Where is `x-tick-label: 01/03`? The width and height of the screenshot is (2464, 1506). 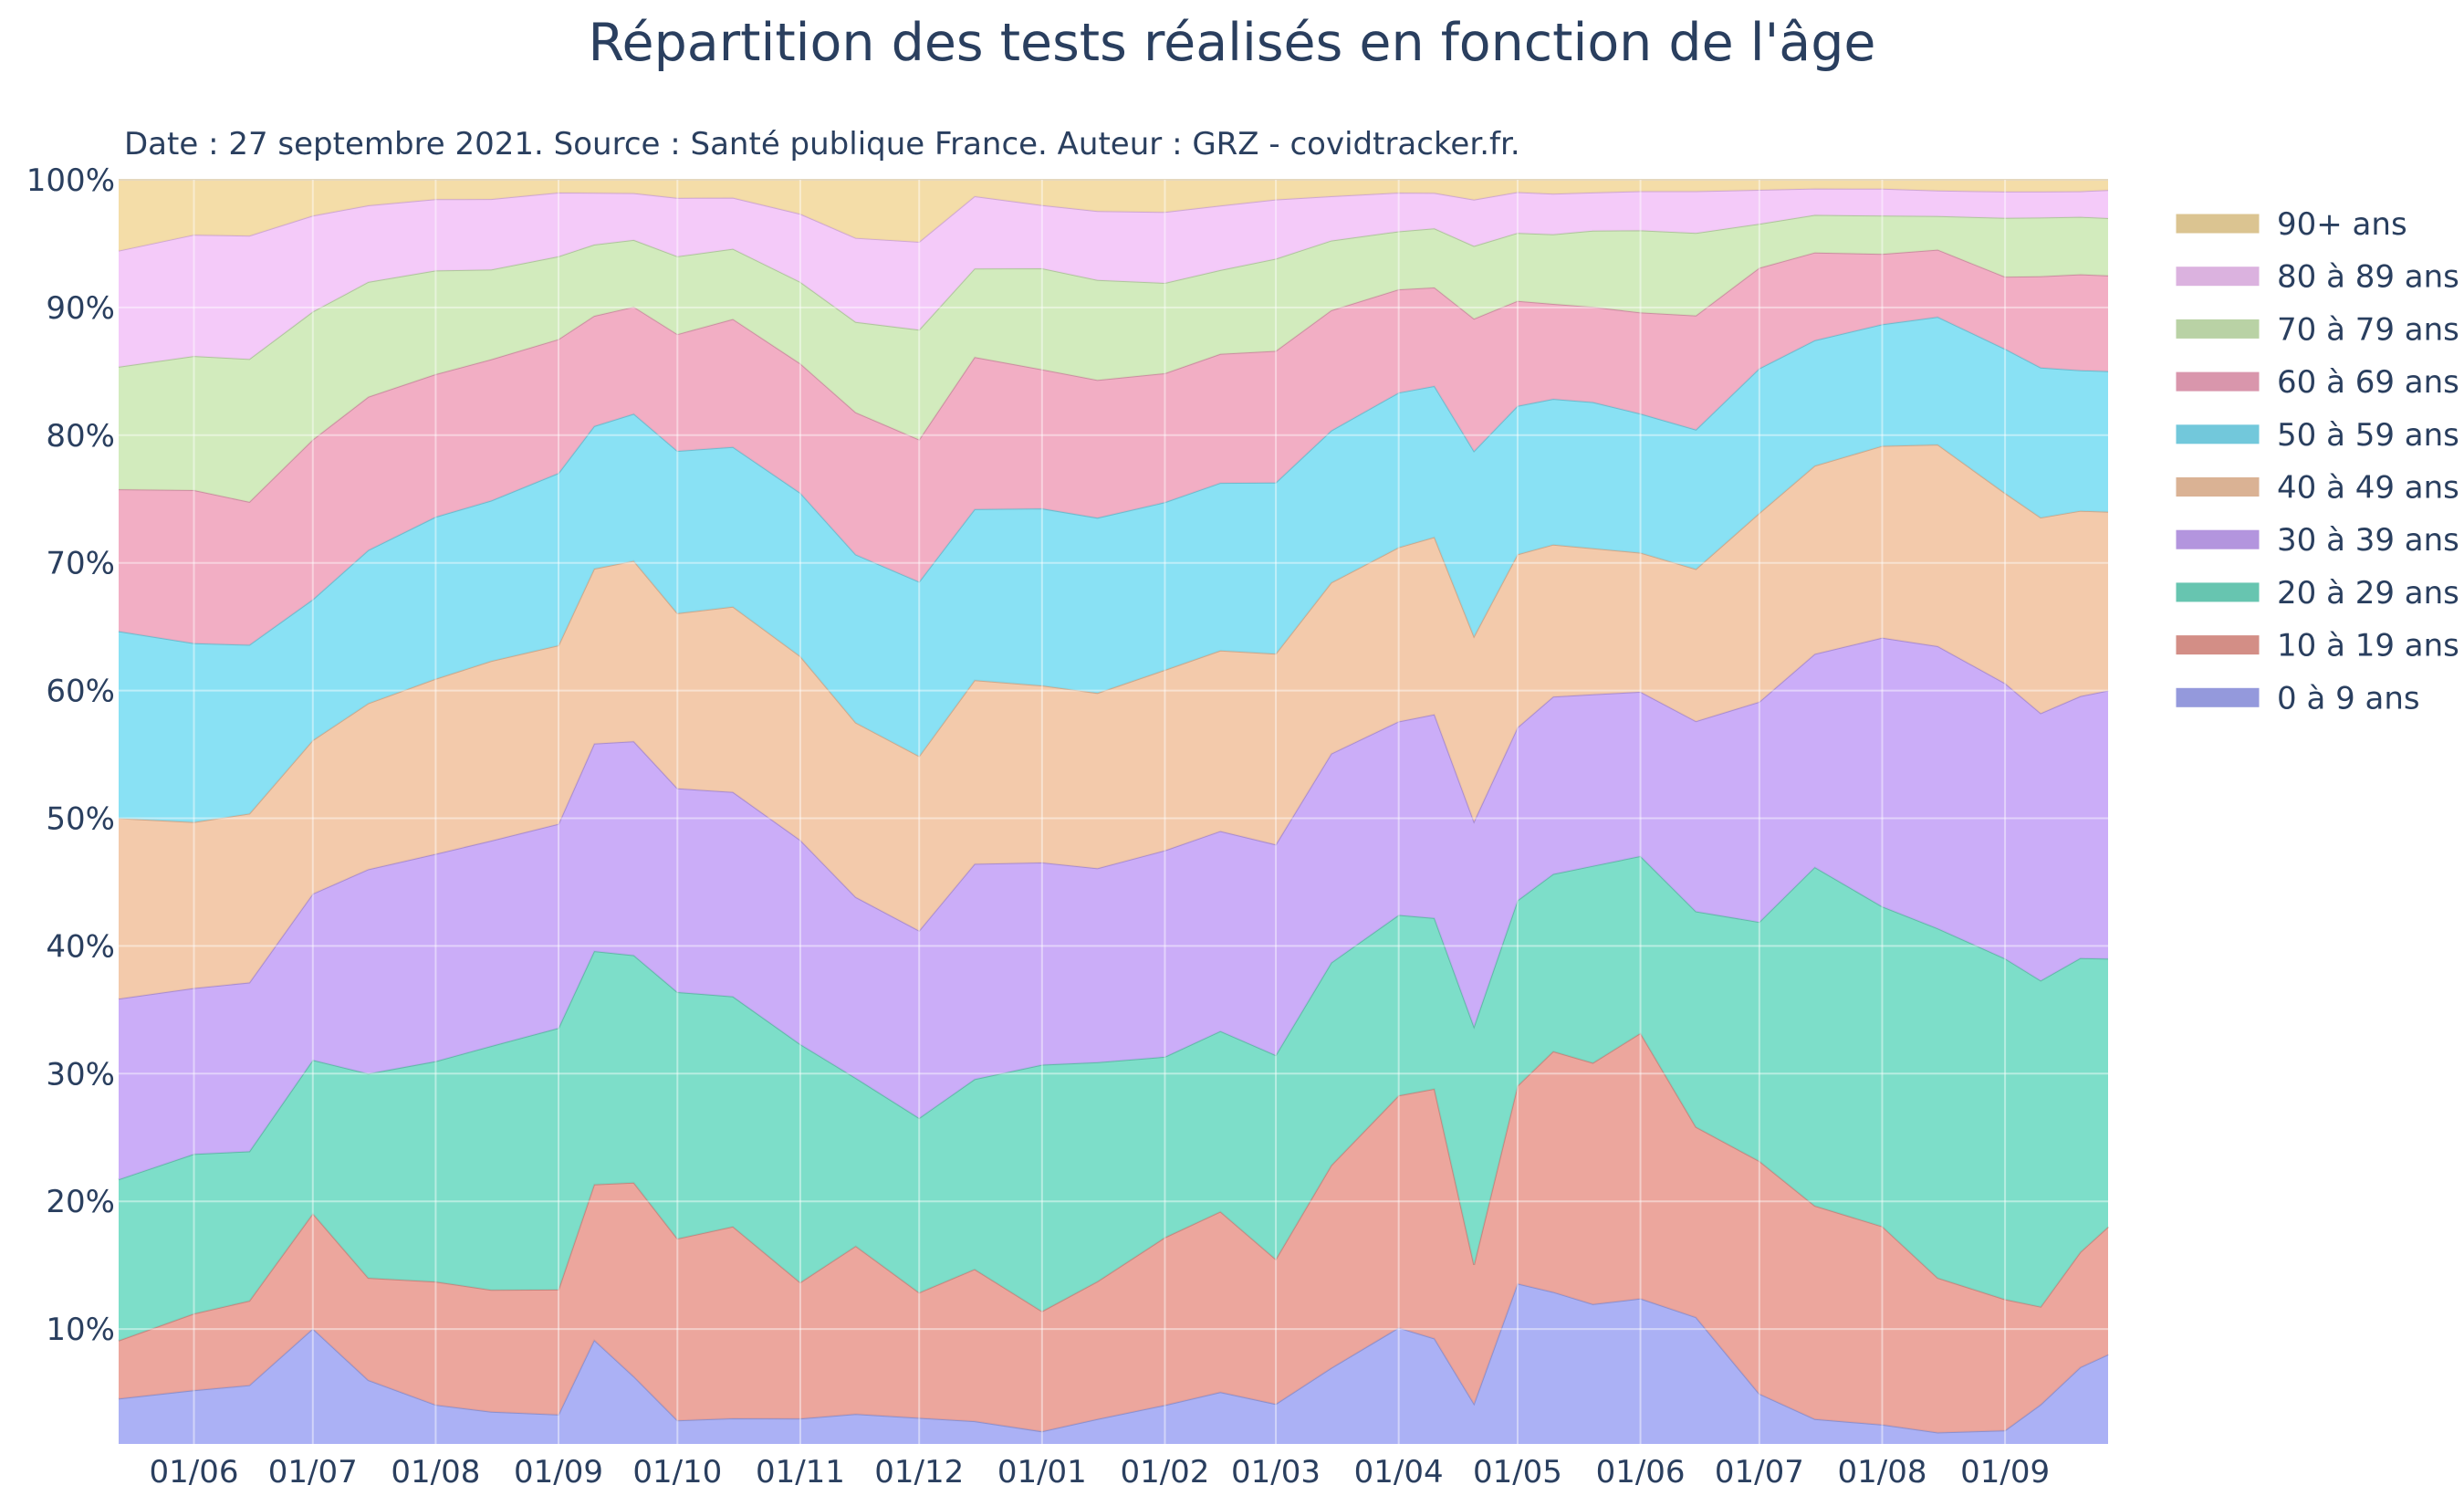 x-tick-label: 01/03 is located at coordinates (1276, 1472).